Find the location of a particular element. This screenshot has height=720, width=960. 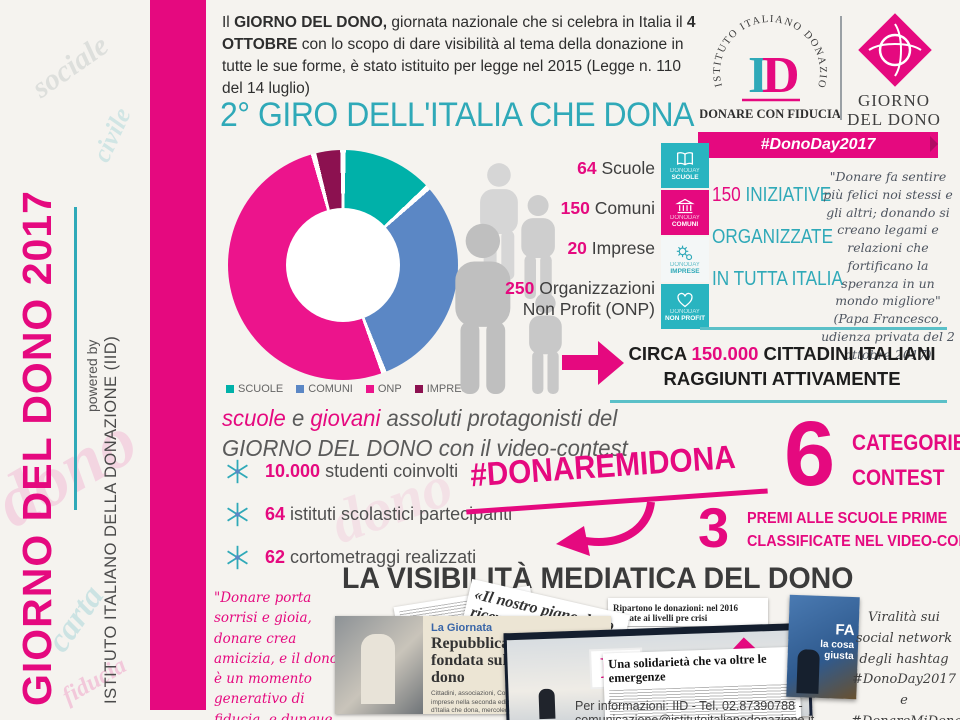

initiatives-text: IN TUTTA ITALIA is located at coordinates (777, 279).